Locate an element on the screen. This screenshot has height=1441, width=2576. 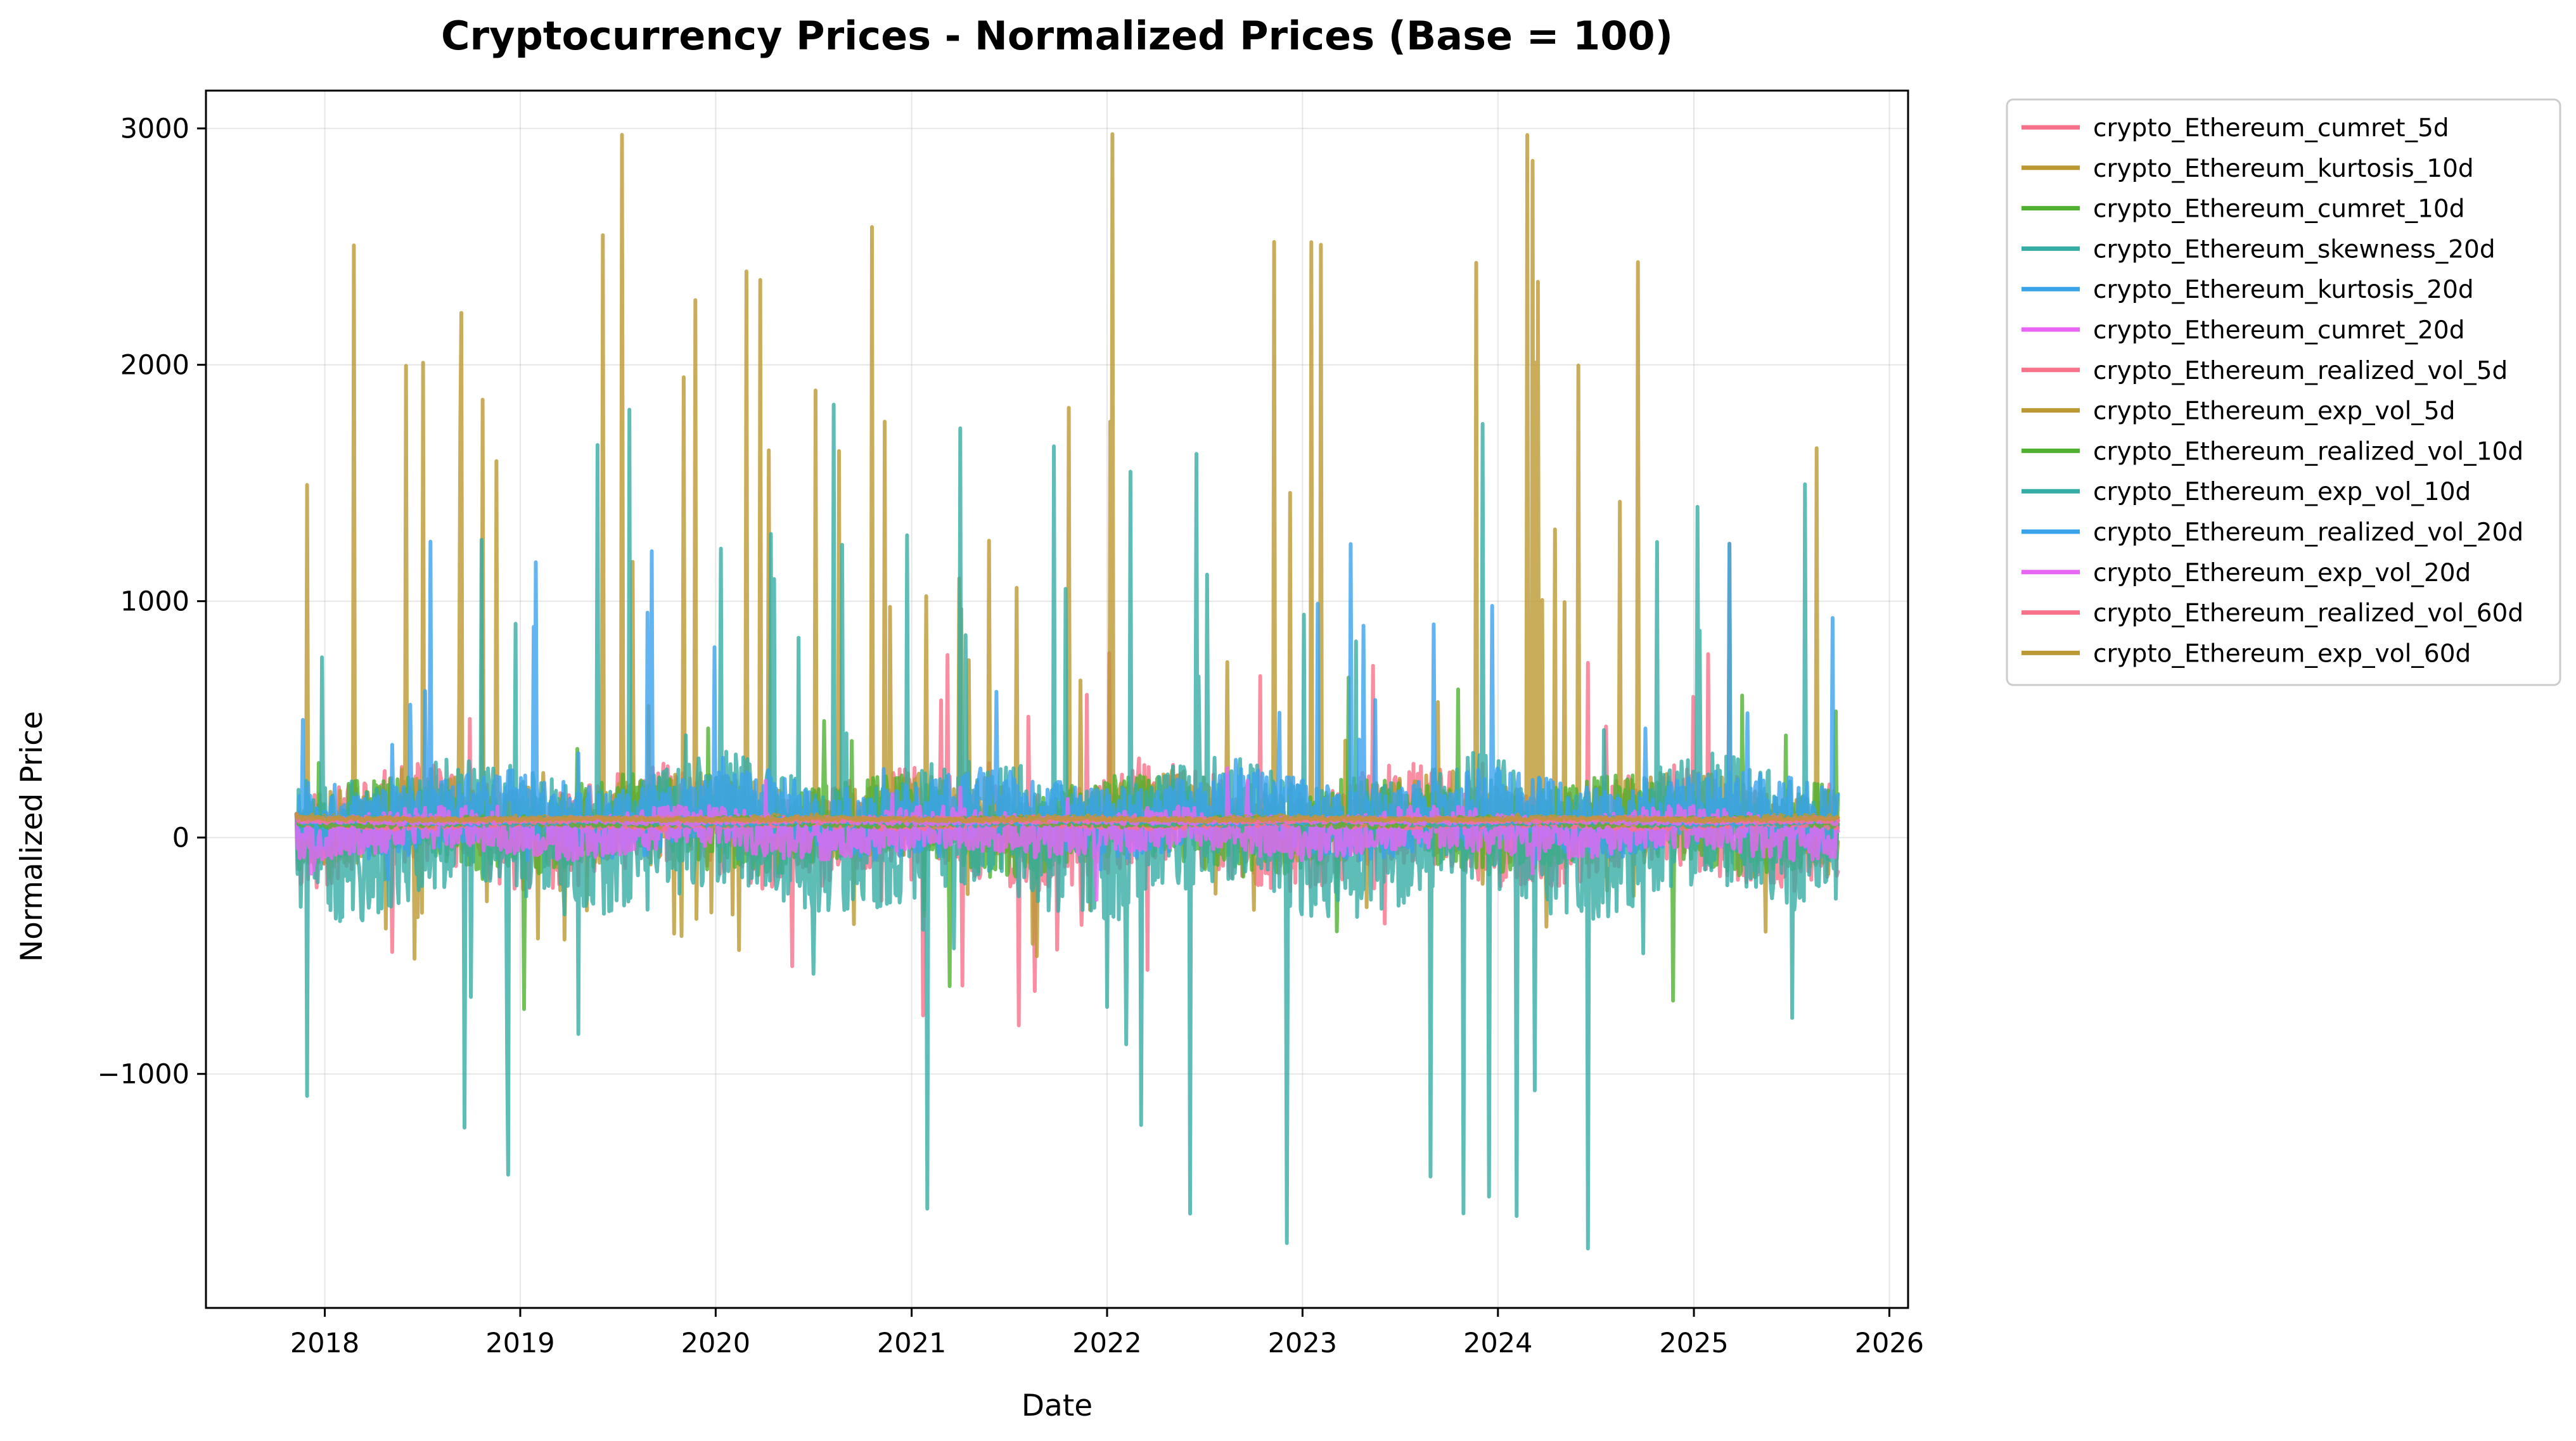
legend-entry: crypto_Ethereum_exp_vol_10d is located at coordinates (2282, 492).